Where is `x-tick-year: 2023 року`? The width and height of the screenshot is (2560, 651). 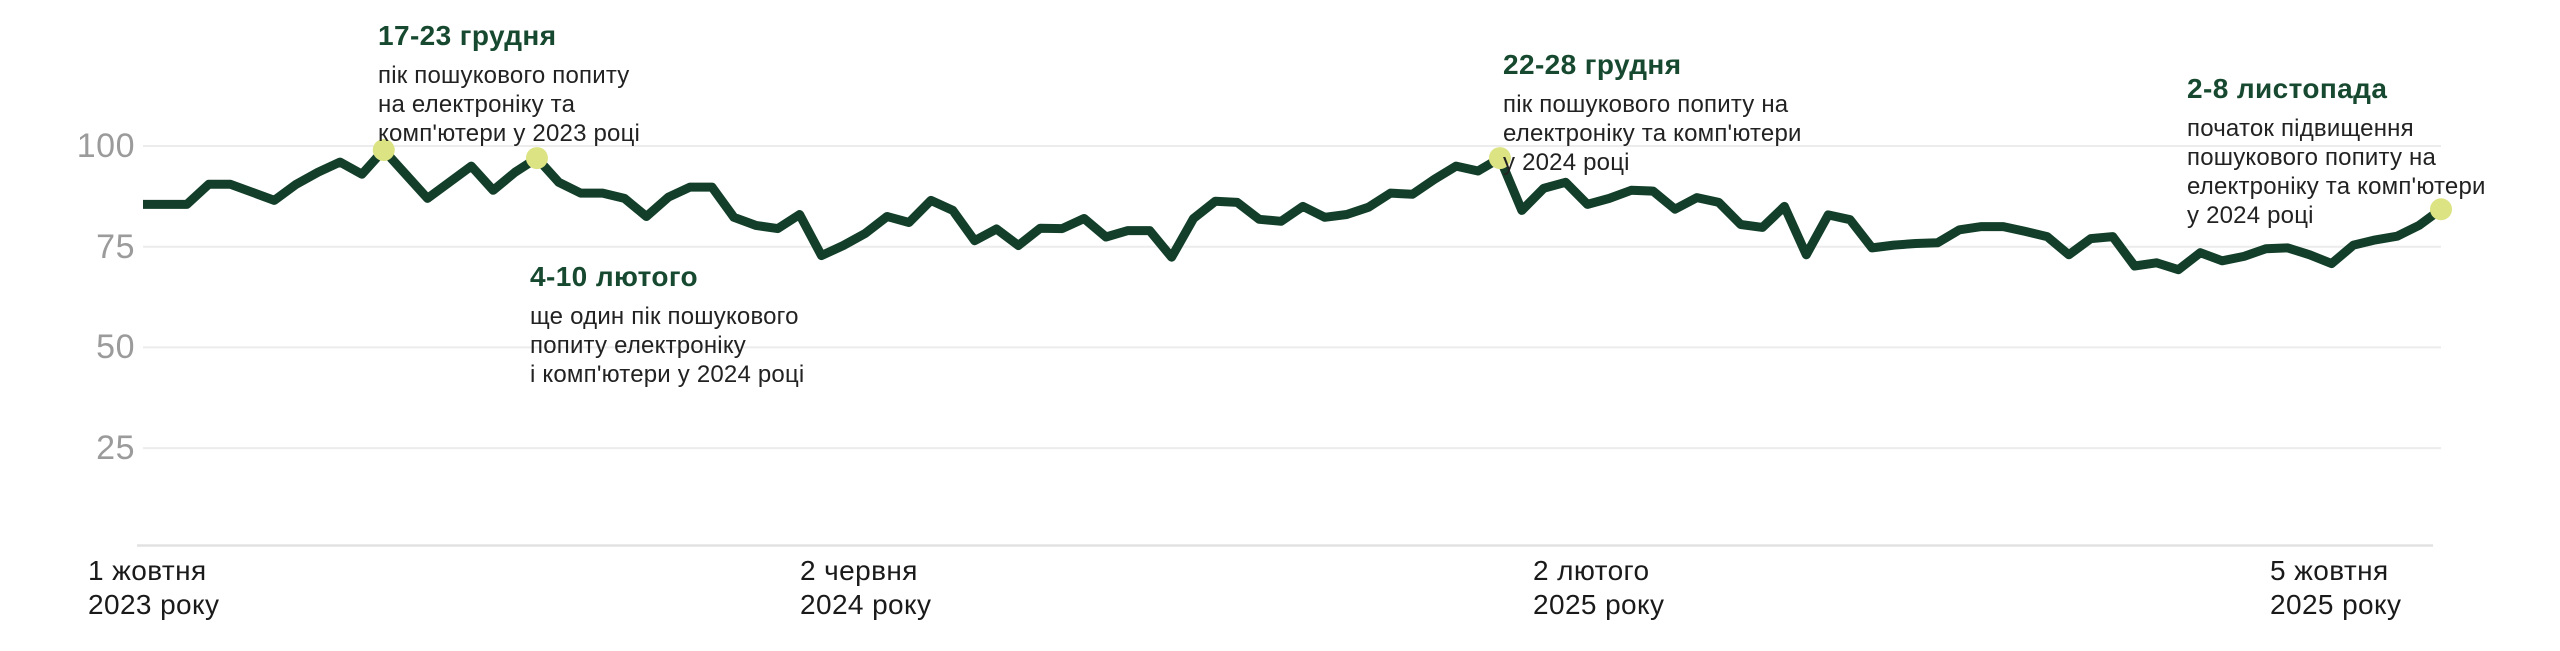 x-tick-year: 2023 року is located at coordinates (154, 604).